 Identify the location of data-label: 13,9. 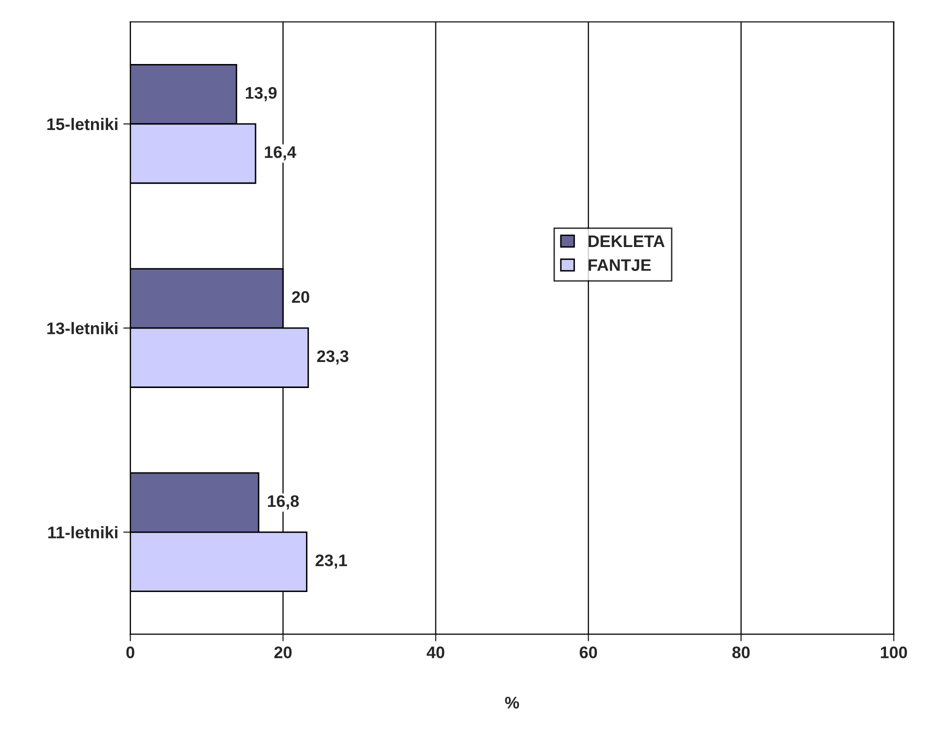
(261, 94).